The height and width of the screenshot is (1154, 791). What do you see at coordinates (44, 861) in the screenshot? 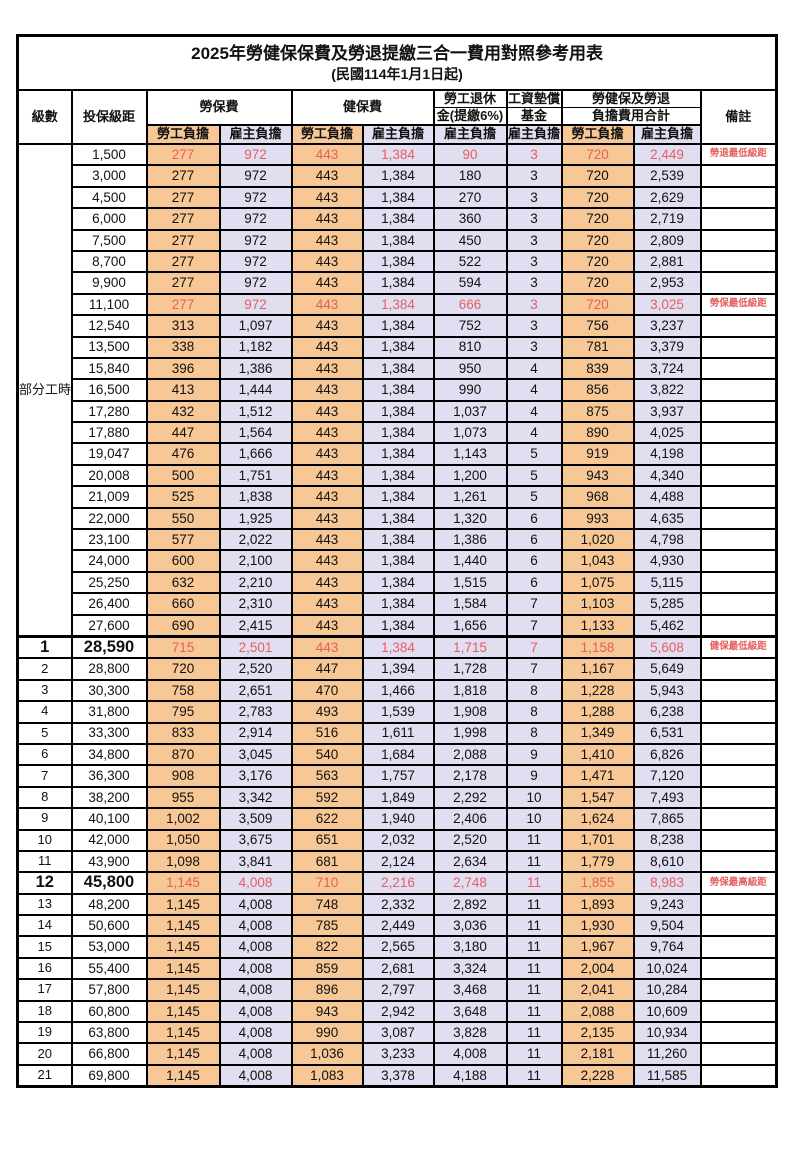
I see `level-cell: 11` at bounding box center [44, 861].